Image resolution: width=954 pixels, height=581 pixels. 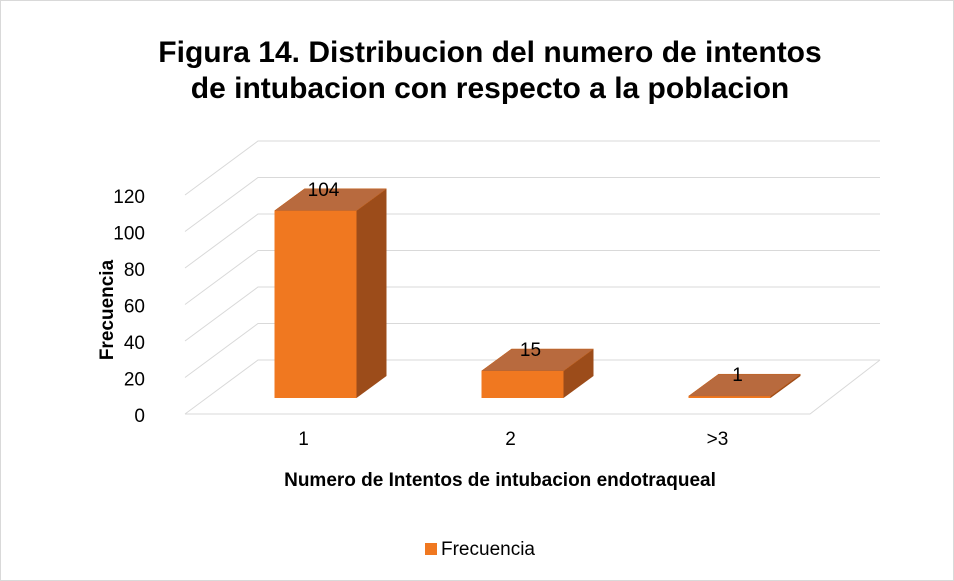 What do you see at coordinates (324, 190) in the screenshot?
I see `data-label: 104` at bounding box center [324, 190].